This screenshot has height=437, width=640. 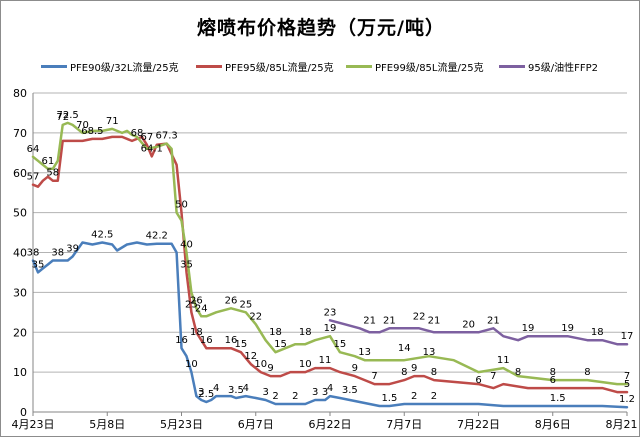 What do you see at coordinates (92, 131) in the screenshot?
I see `data-label-s1-2: 68.5` at bounding box center [92, 131].